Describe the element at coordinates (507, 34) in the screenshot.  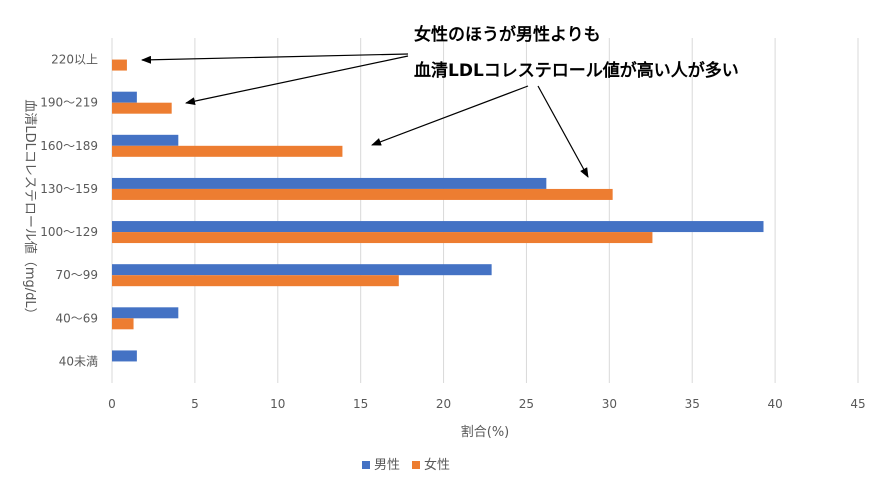
I see `annotation-line-1: 女性のほうが男性よりも` at that location.